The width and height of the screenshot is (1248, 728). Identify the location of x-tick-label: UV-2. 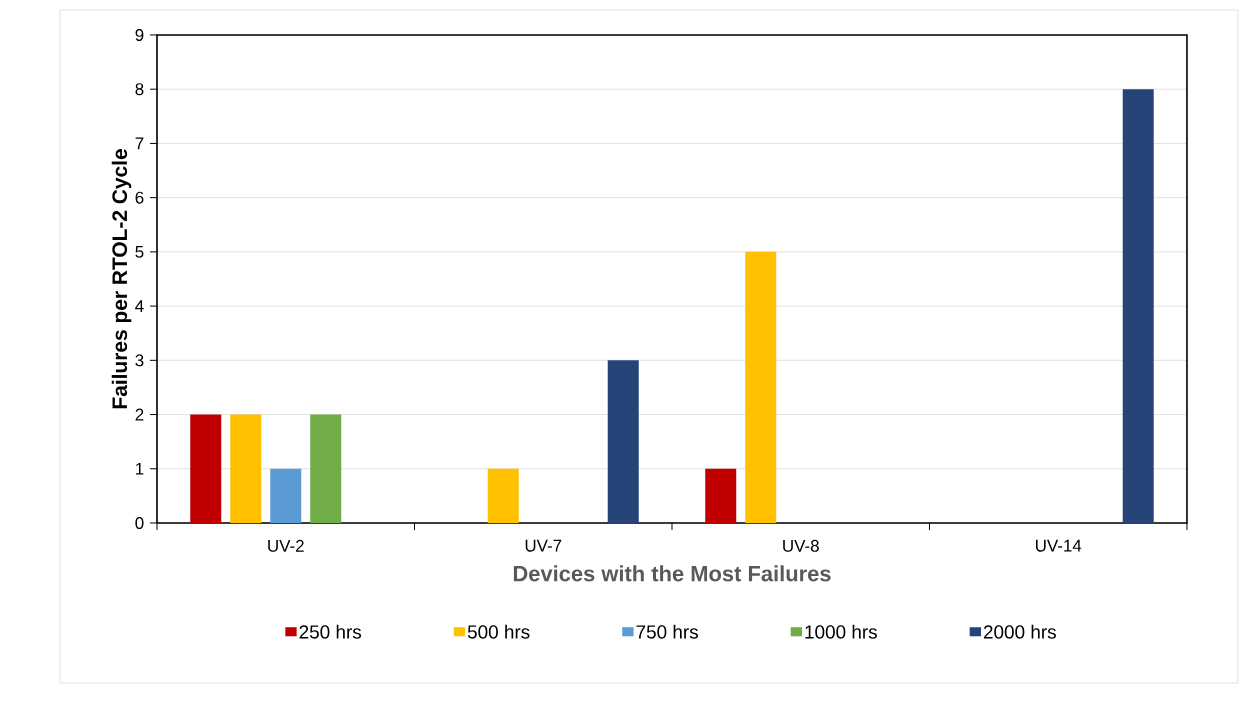
(286, 545).